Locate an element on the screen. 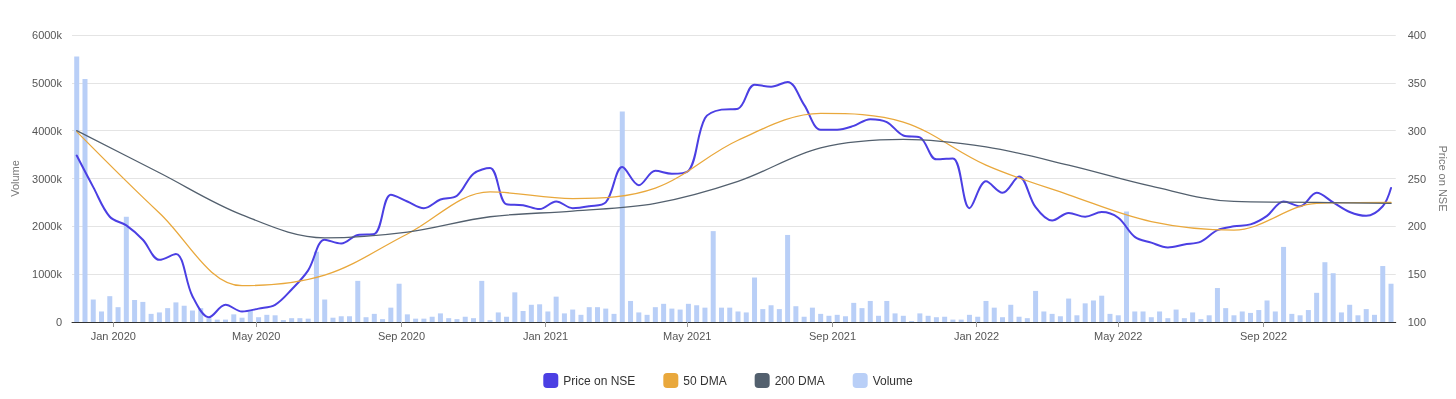 The image size is (1456, 399). y-tick-label: 3000k is located at coordinates (47, 178).